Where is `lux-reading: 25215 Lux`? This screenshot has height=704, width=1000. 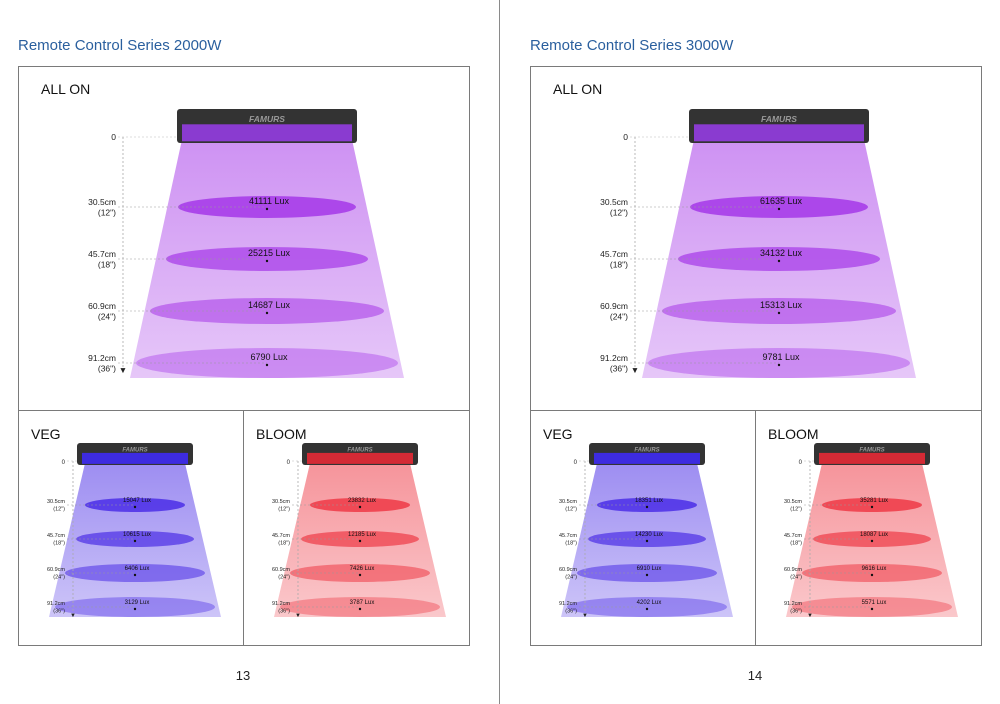
lux-reading: 25215 Lux is located at coordinates (269, 253).